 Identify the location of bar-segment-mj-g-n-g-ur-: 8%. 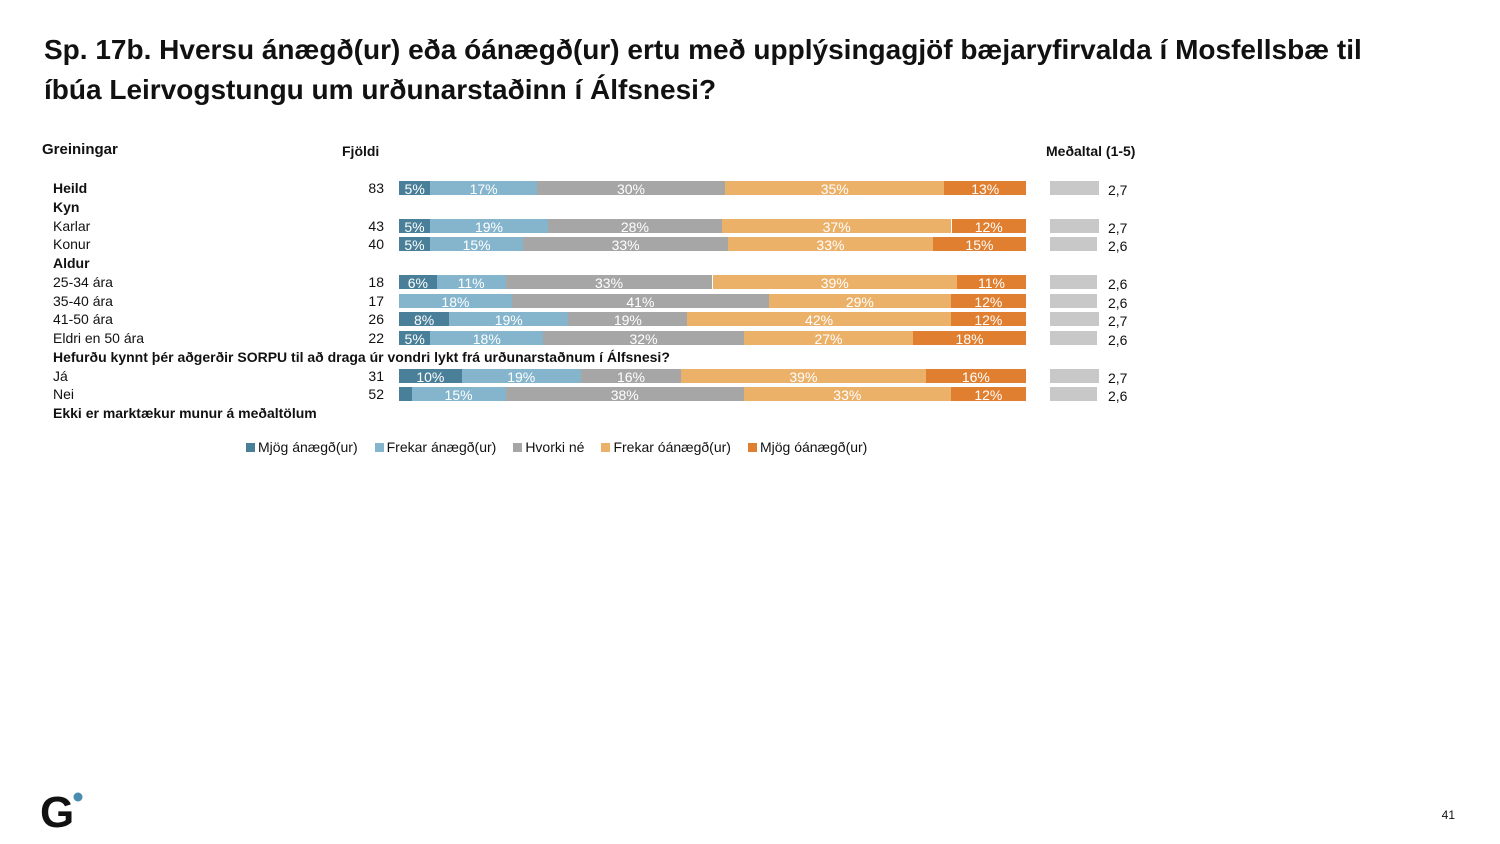
(424, 320).